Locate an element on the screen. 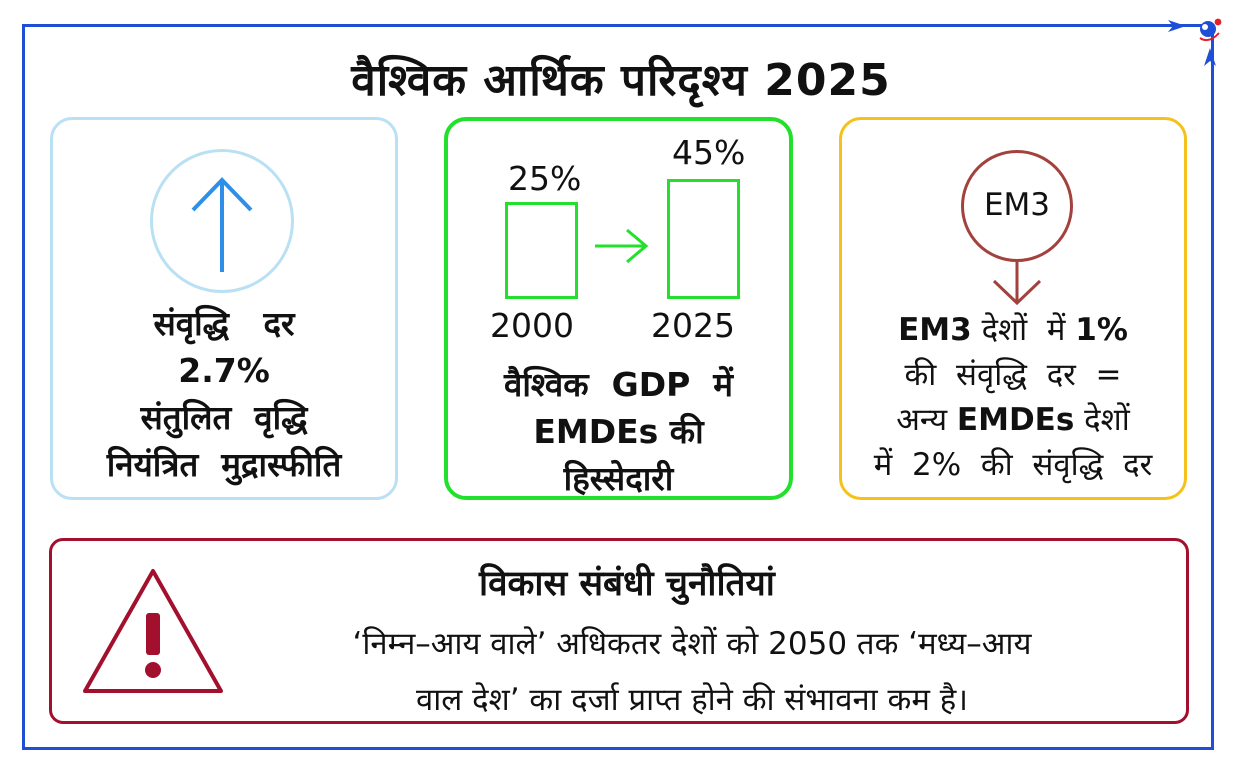  caption-line: EMDEs की is located at coordinates (618, 431).